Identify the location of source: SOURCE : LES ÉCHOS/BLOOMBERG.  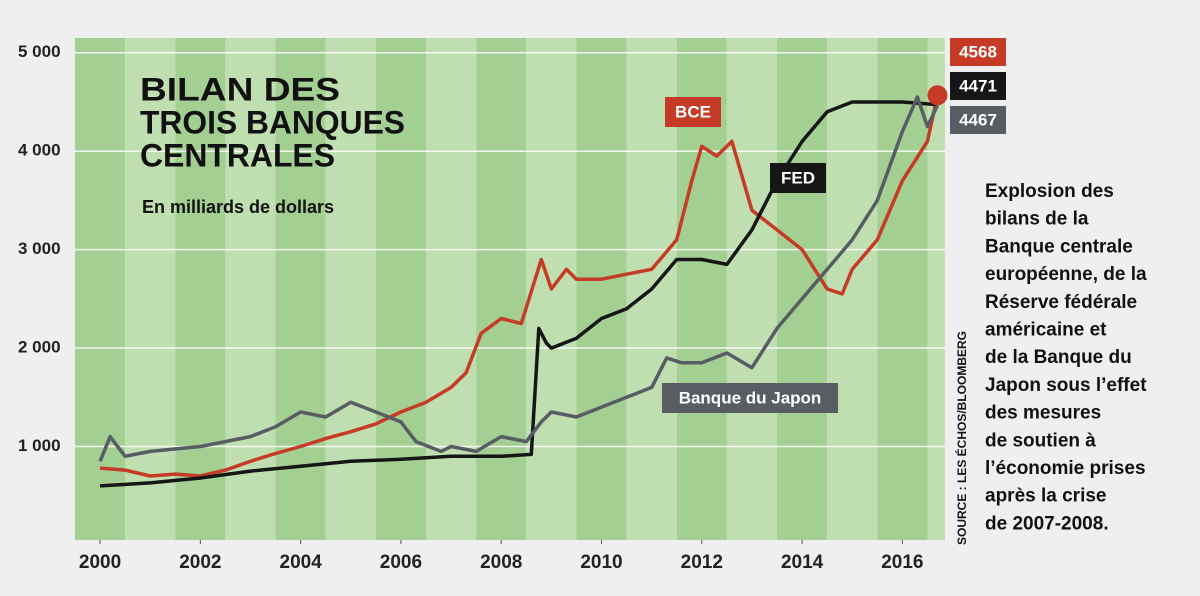
(961, 438).